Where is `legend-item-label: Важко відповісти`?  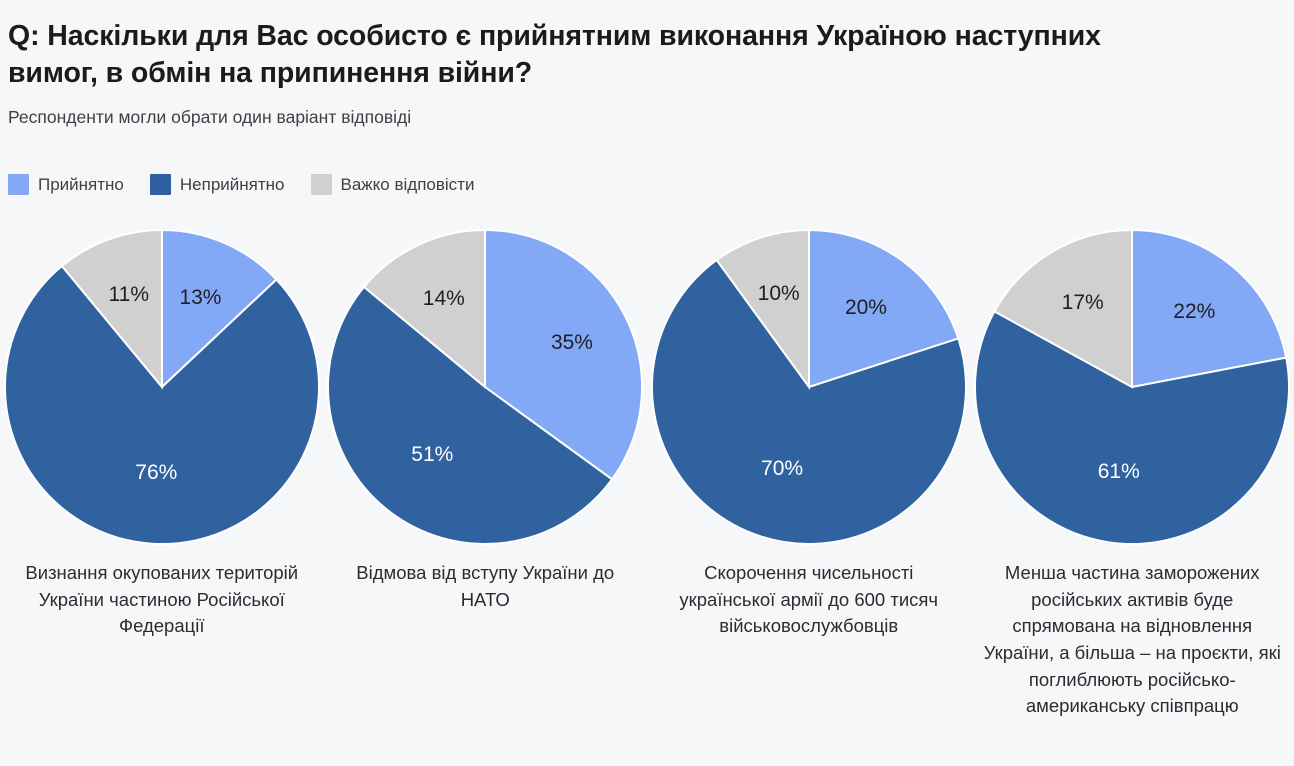 legend-item-label: Важко відповісти is located at coordinates (407, 184).